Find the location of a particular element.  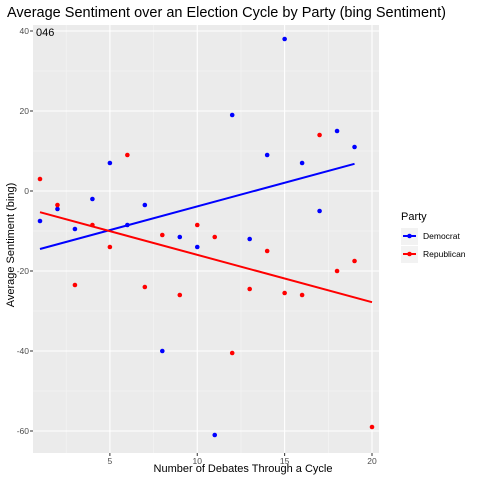

legend-title: Party is located at coordinates (414, 217).